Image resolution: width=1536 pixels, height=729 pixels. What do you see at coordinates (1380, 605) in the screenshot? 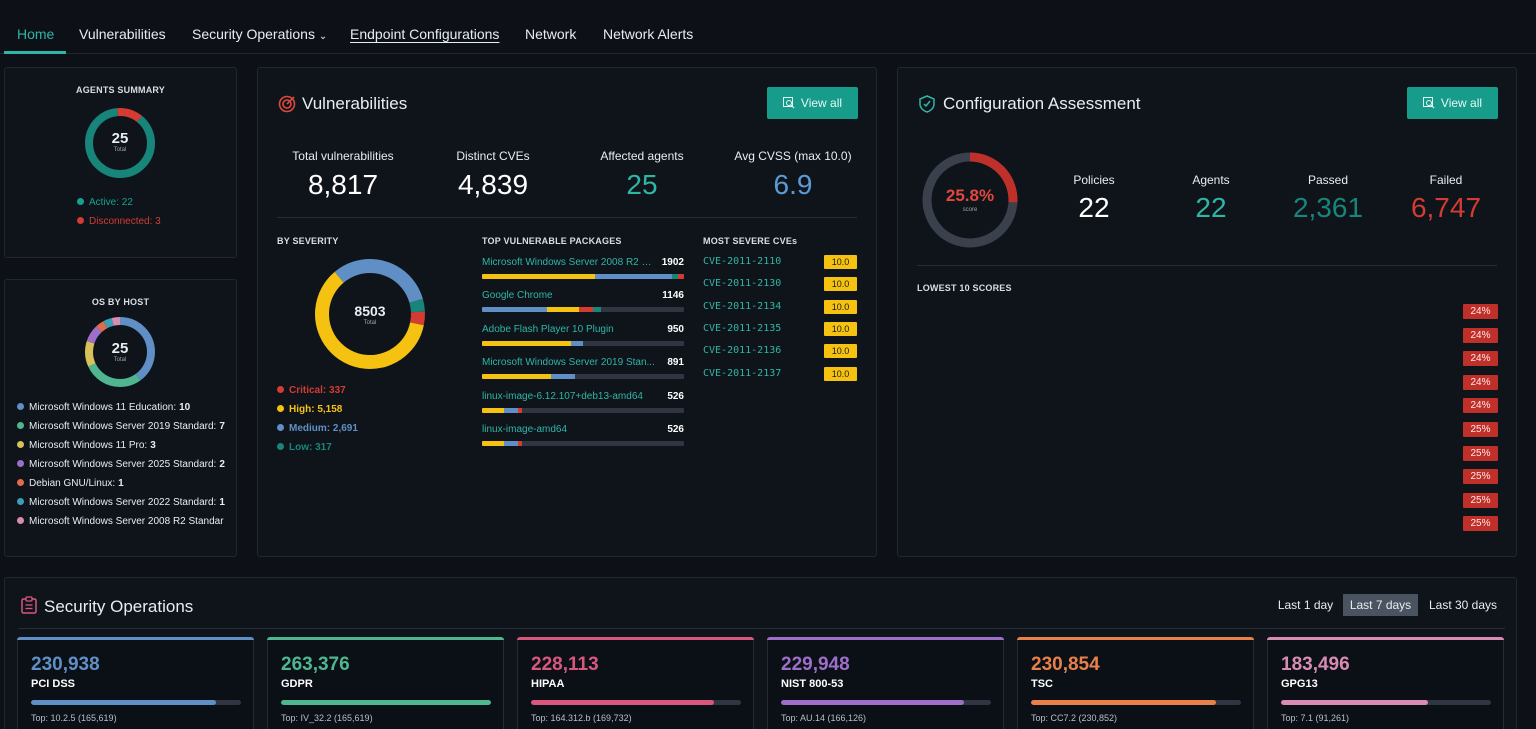
I see `range-last-7-days: Last 7 days` at bounding box center [1380, 605].